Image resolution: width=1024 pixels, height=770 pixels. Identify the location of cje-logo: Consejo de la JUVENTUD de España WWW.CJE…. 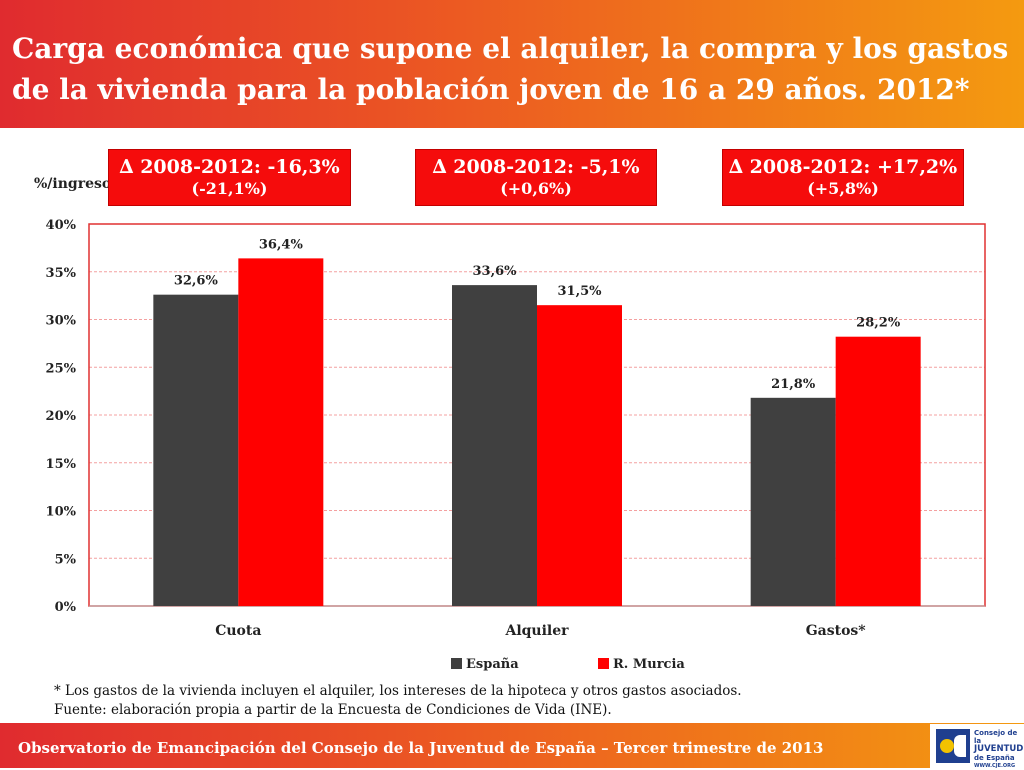
(977, 746).